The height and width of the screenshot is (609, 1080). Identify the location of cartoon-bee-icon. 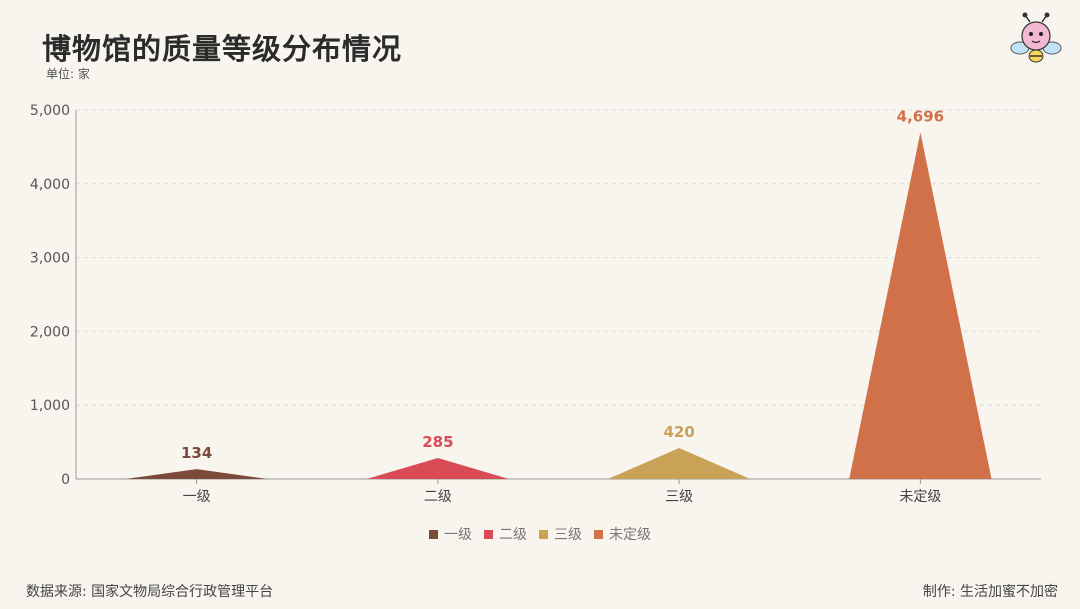
(1036, 37).